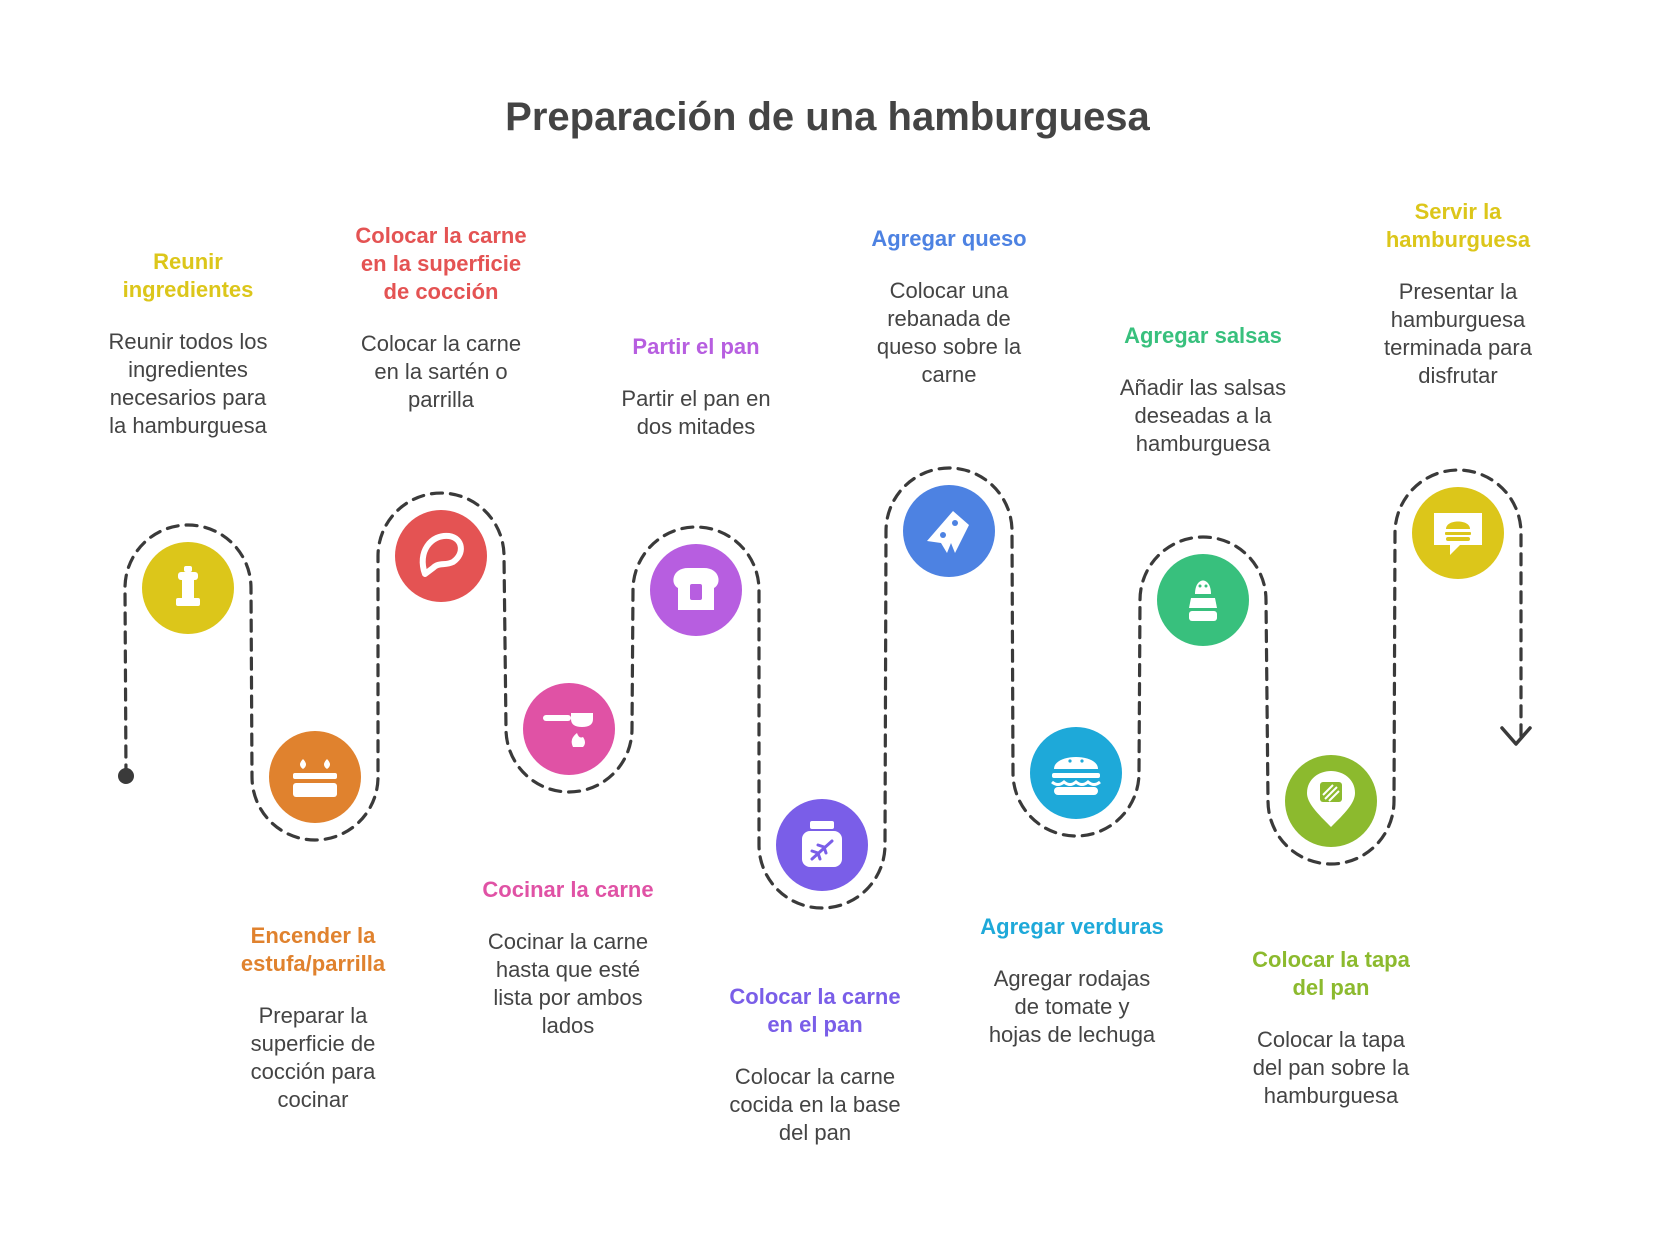  What do you see at coordinates (949, 238) in the screenshot?
I see `step-title: Agregar queso` at bounding box center [949, 238].